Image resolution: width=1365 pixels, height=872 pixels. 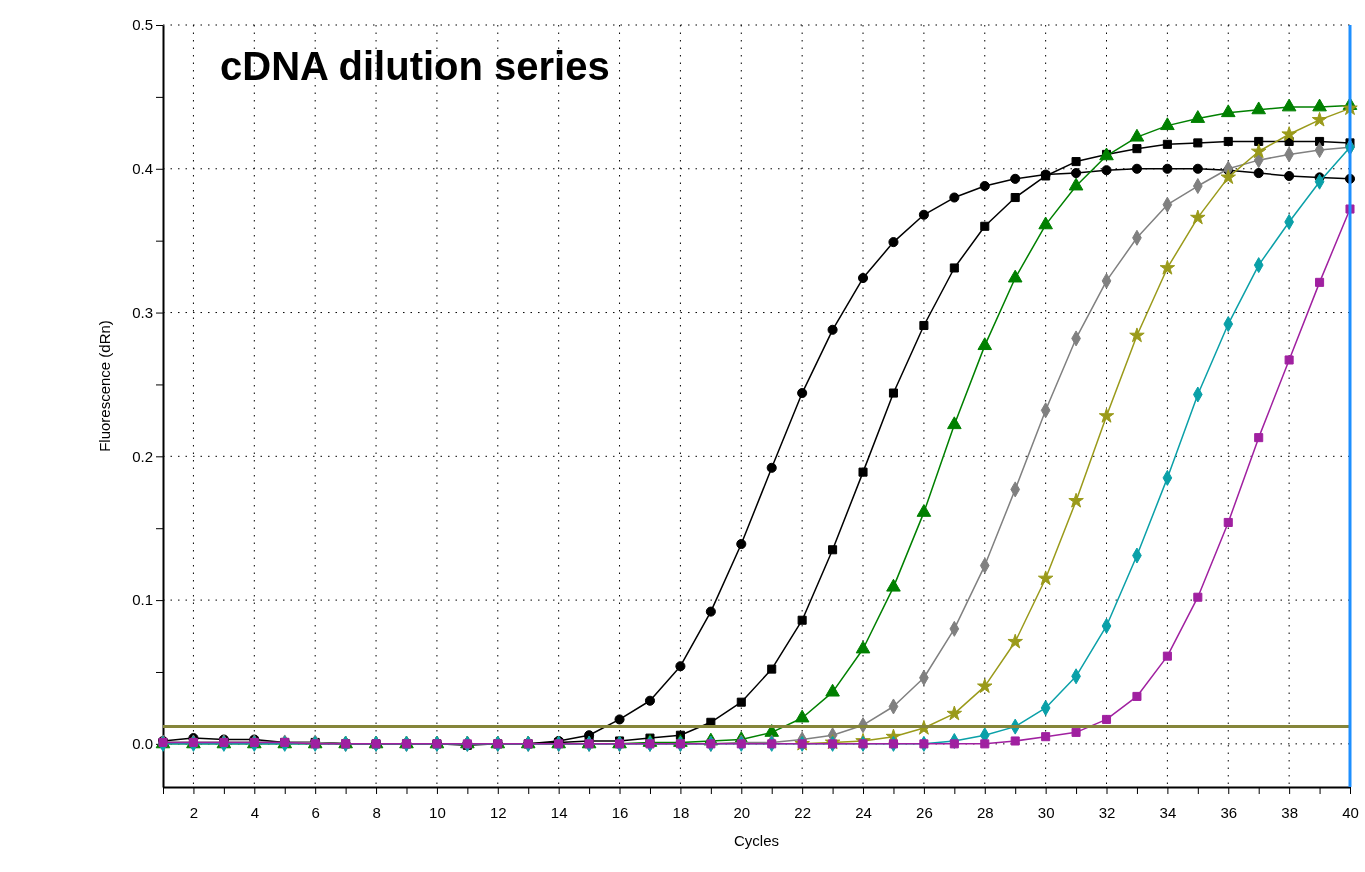 I want to click on x-tick-label: 12, so click(x=498, y=812).